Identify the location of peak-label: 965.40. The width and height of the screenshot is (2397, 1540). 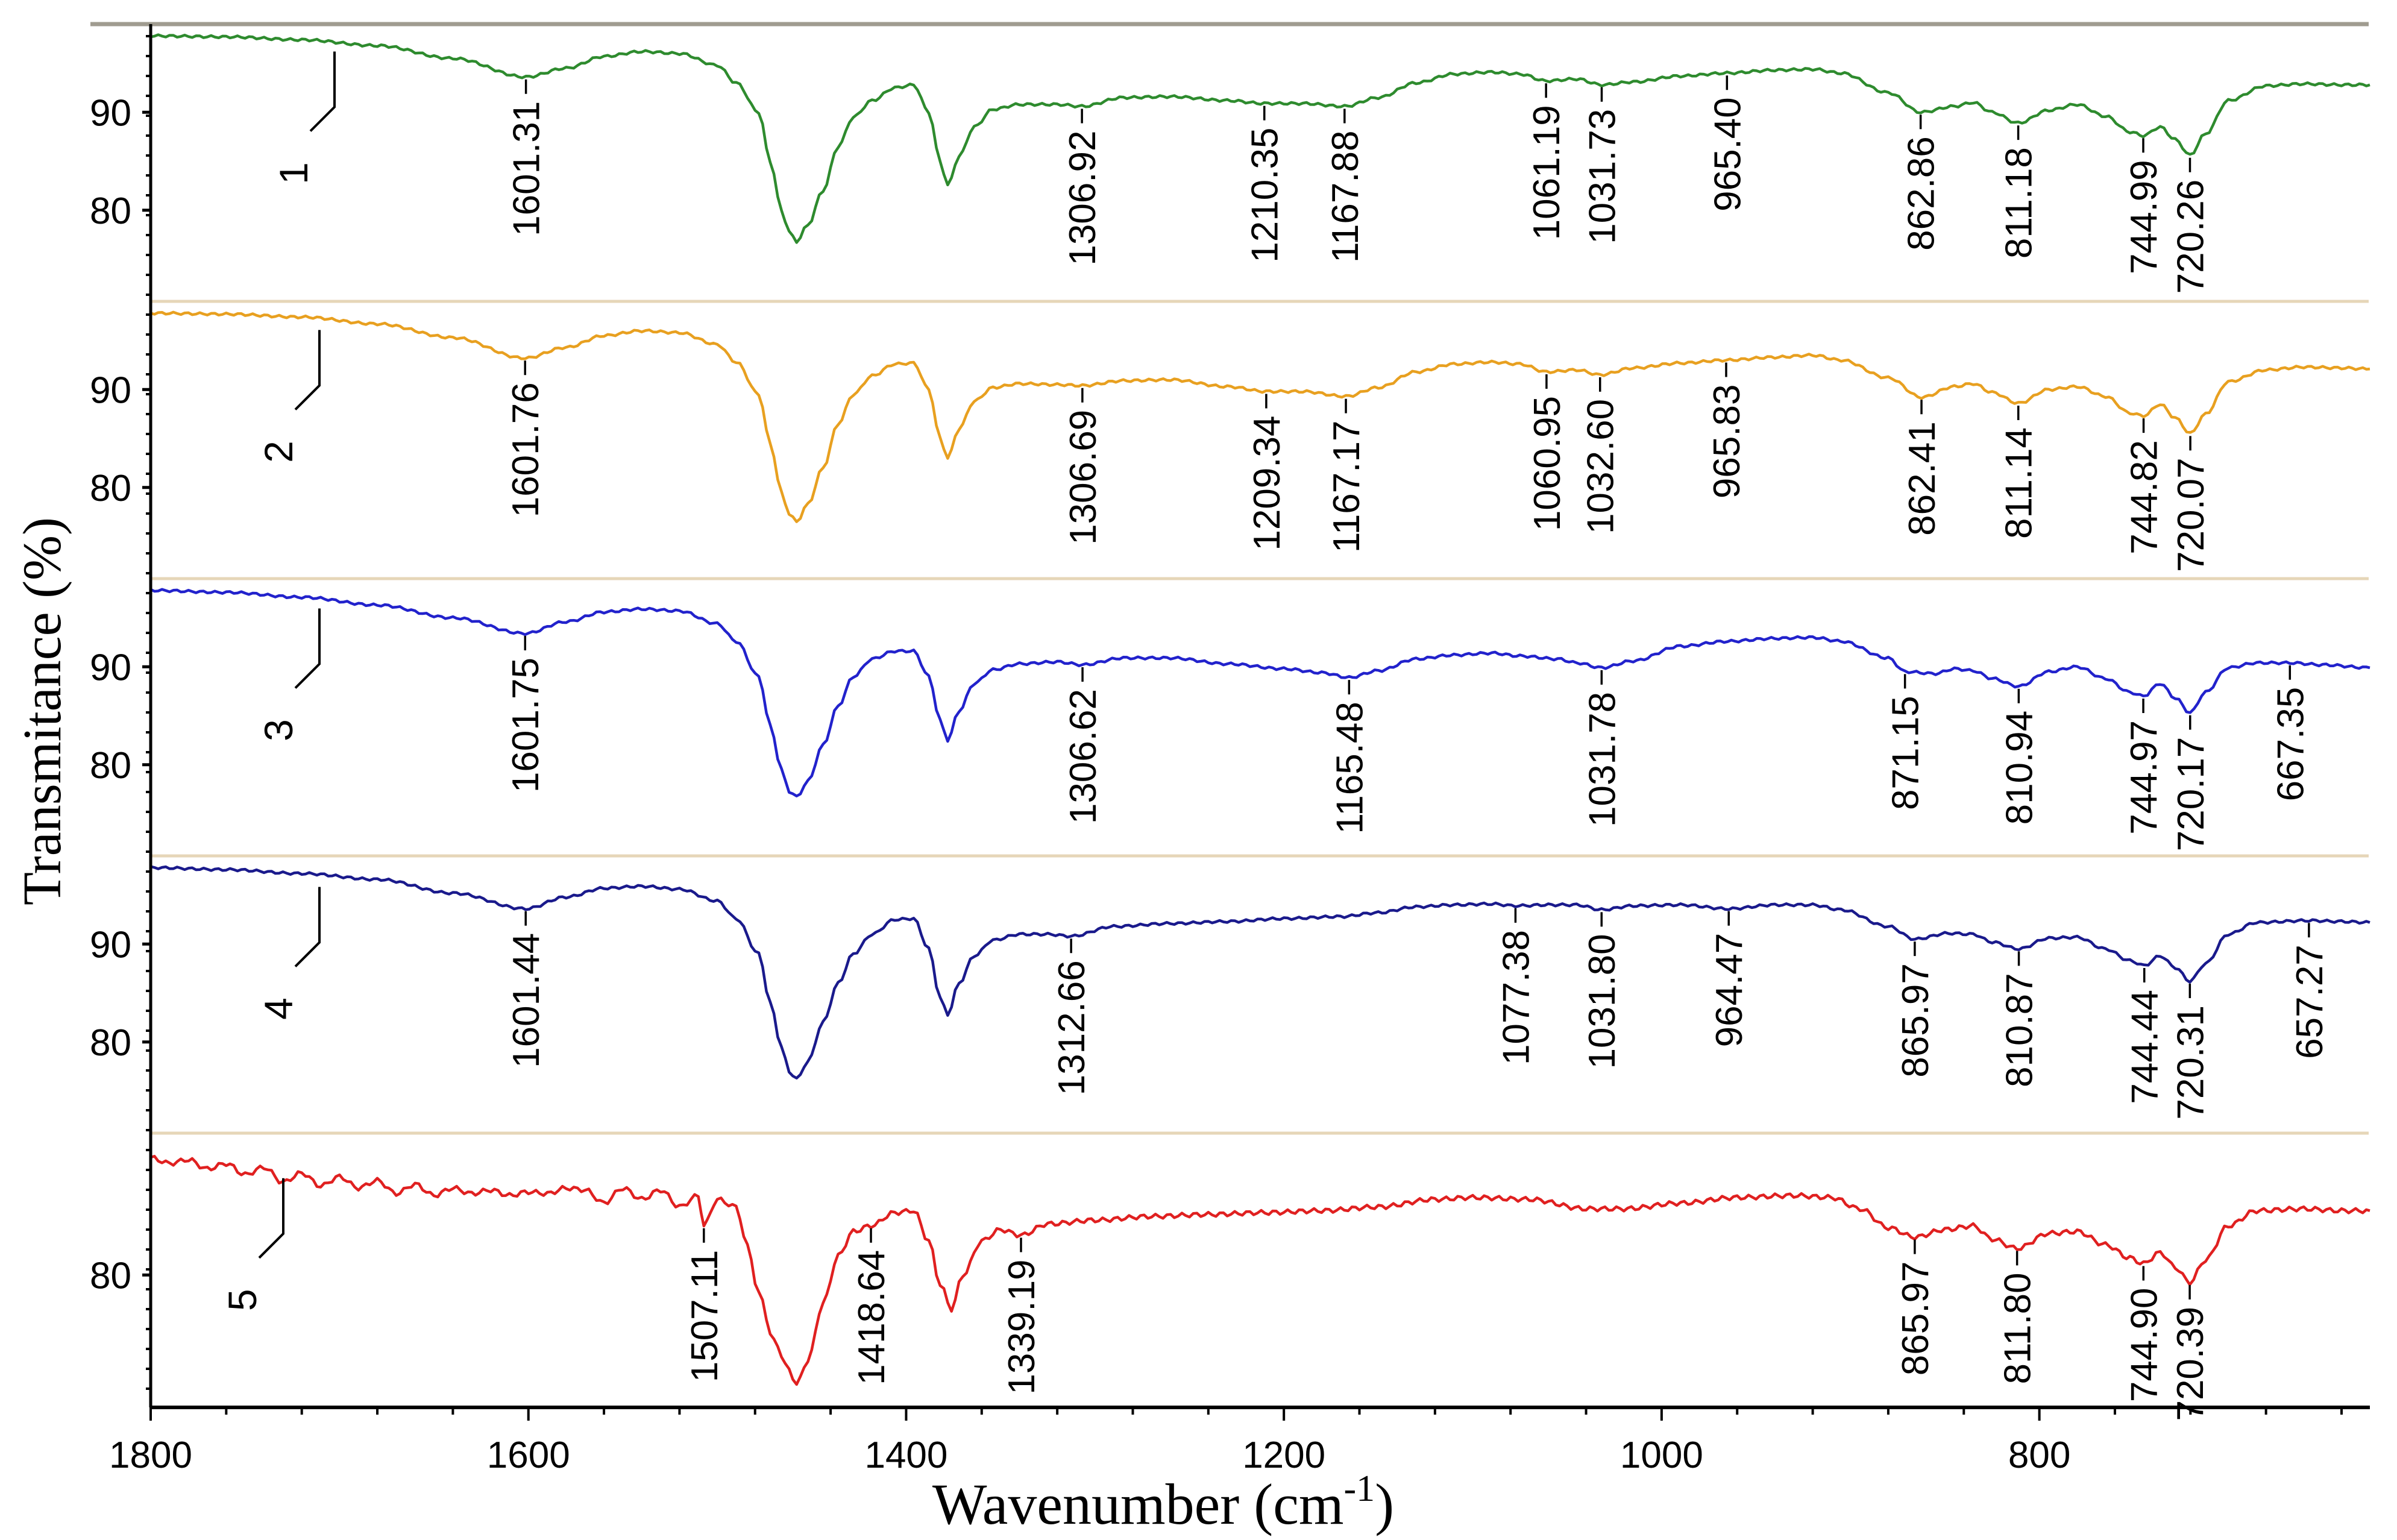
(1727, 154).